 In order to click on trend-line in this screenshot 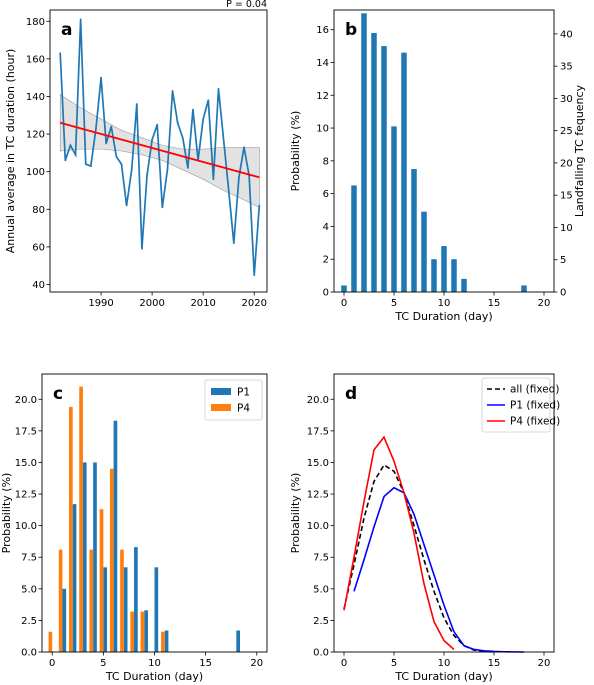, I will do `click(159, 150)`.